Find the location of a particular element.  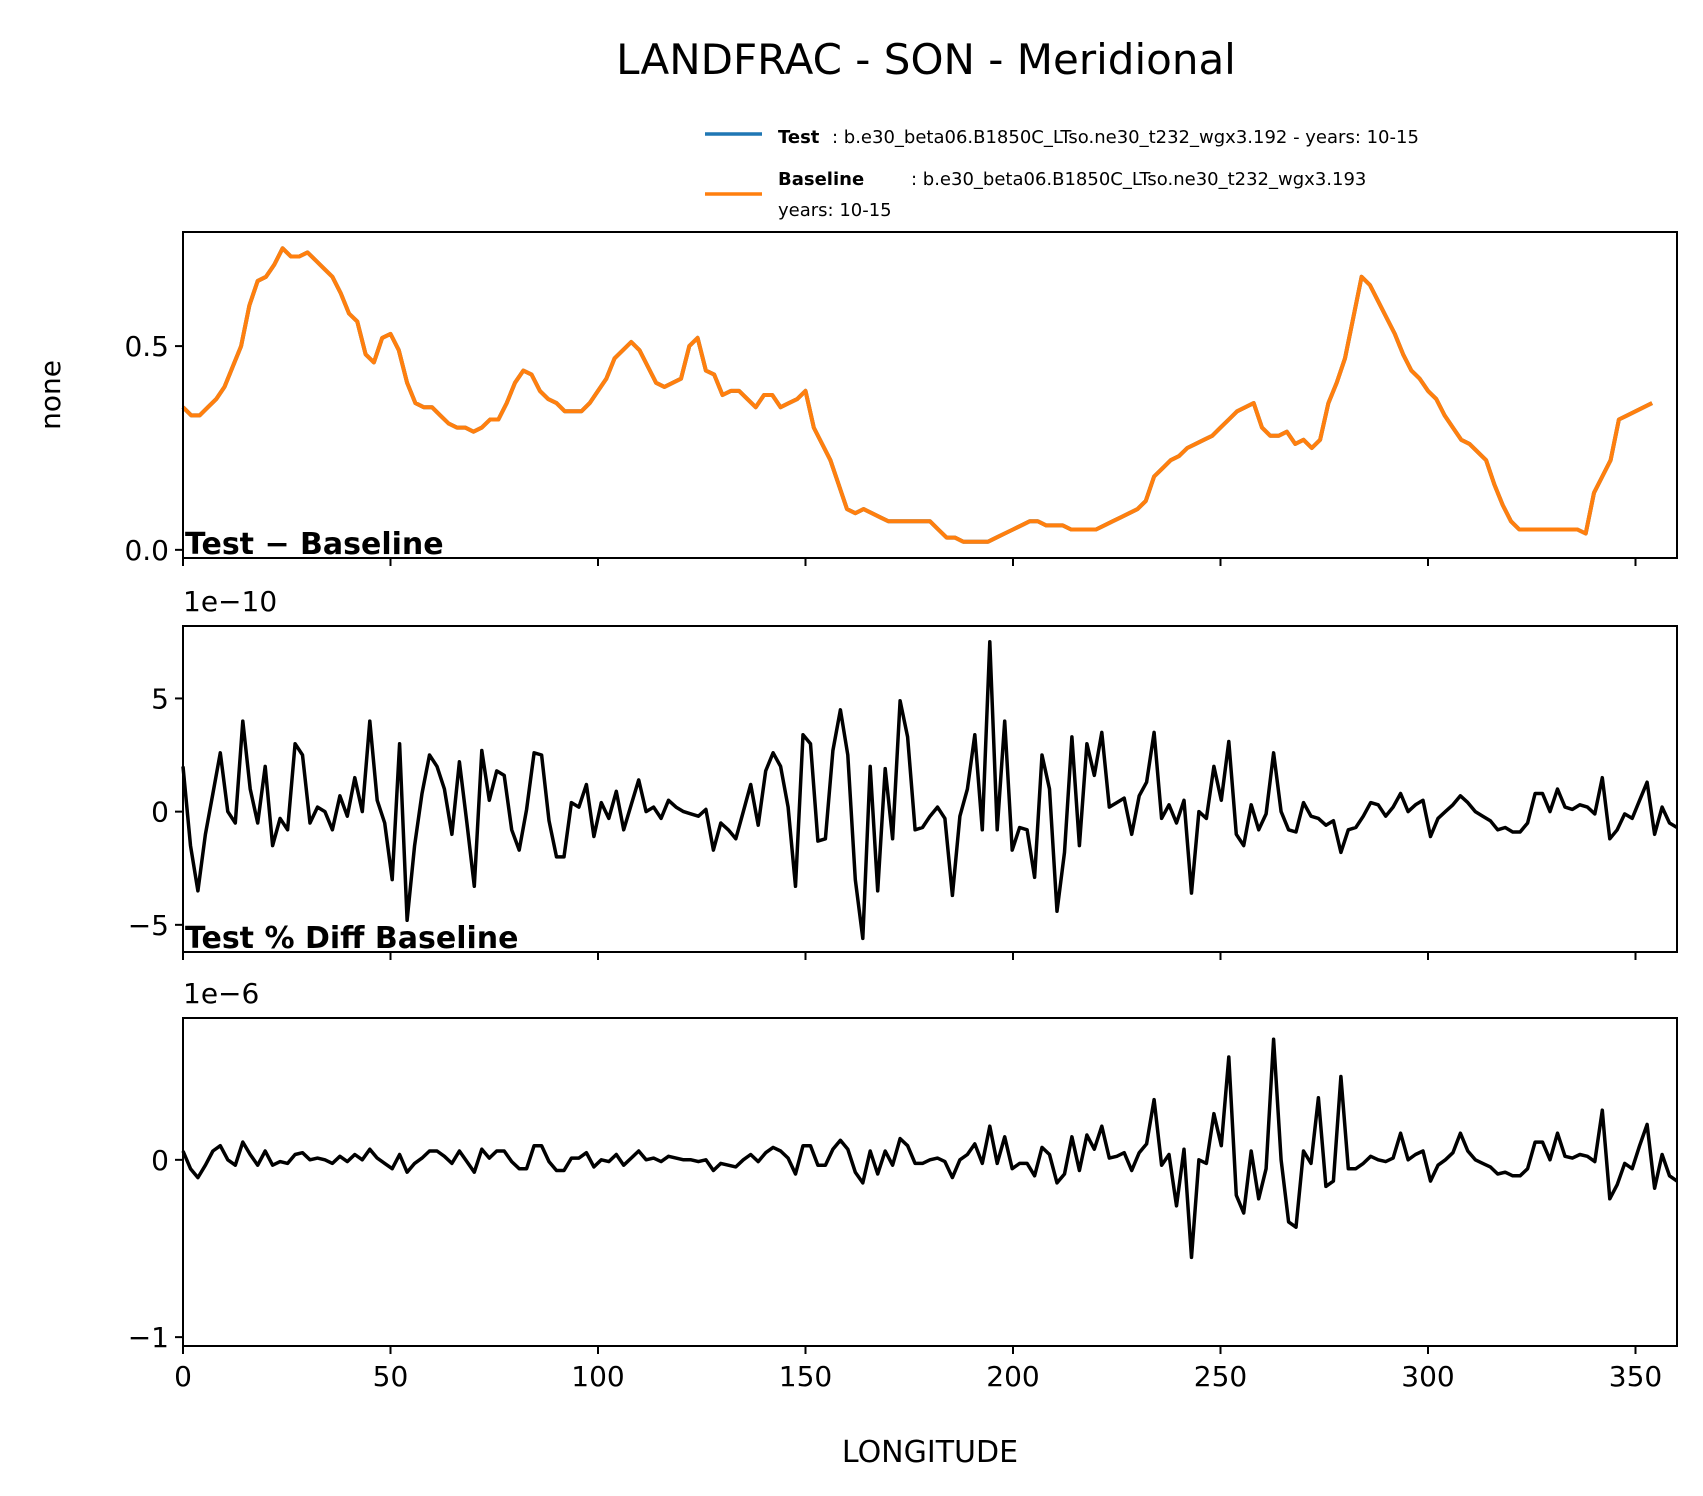

series-line-test-diff-baseline is located at coordinates (930, 1148).